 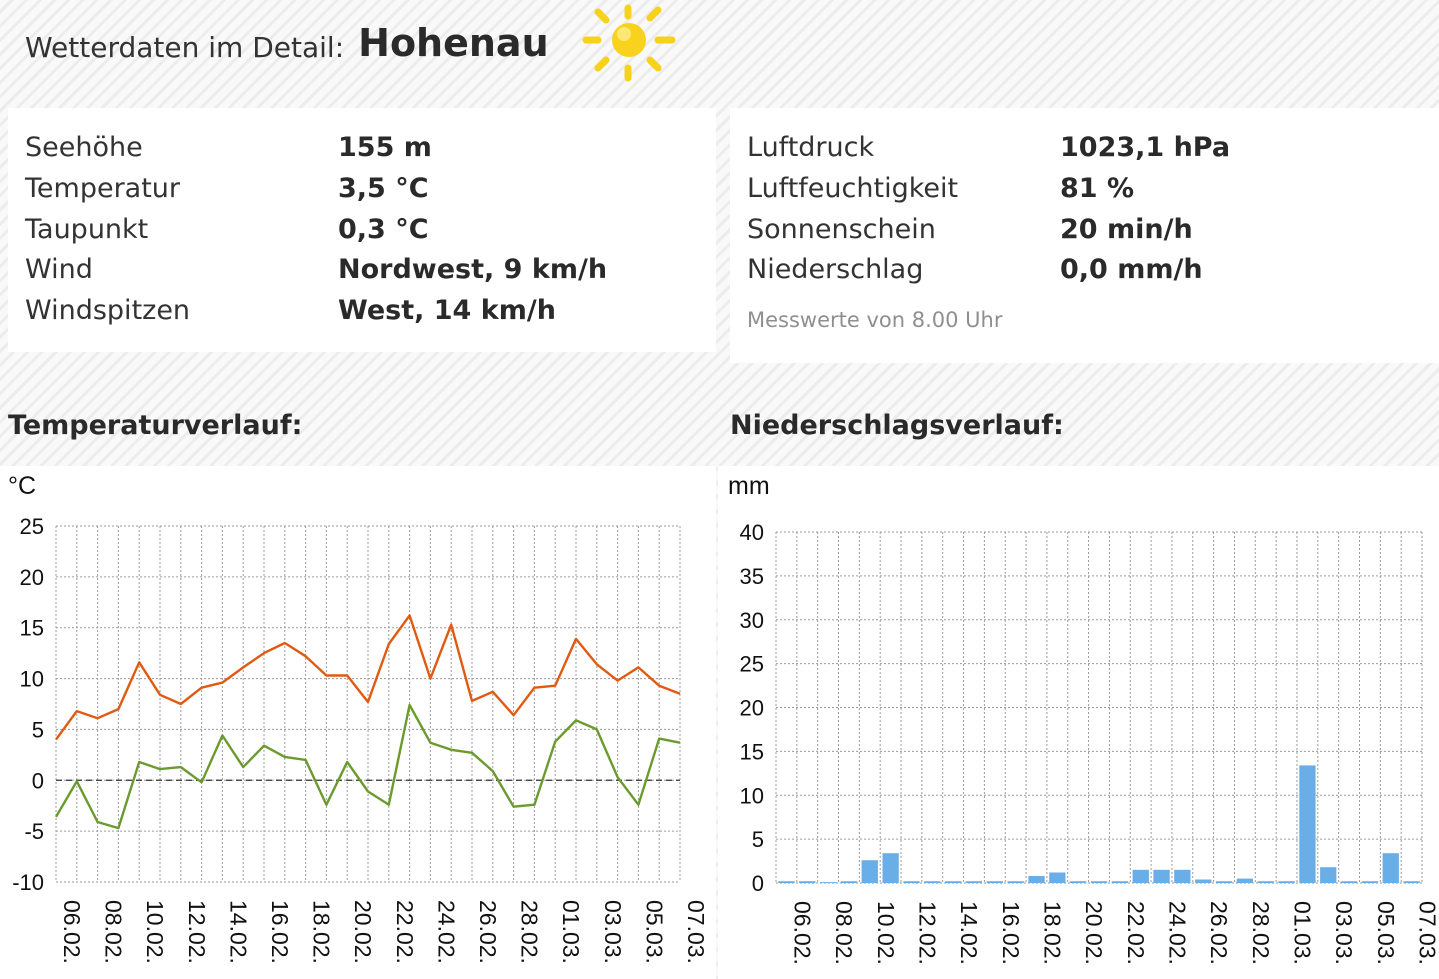 What do you see at coordinates (752, 620) in the screenshot?
I see `y-tick-label: 30` at bounding box center [752, 620].